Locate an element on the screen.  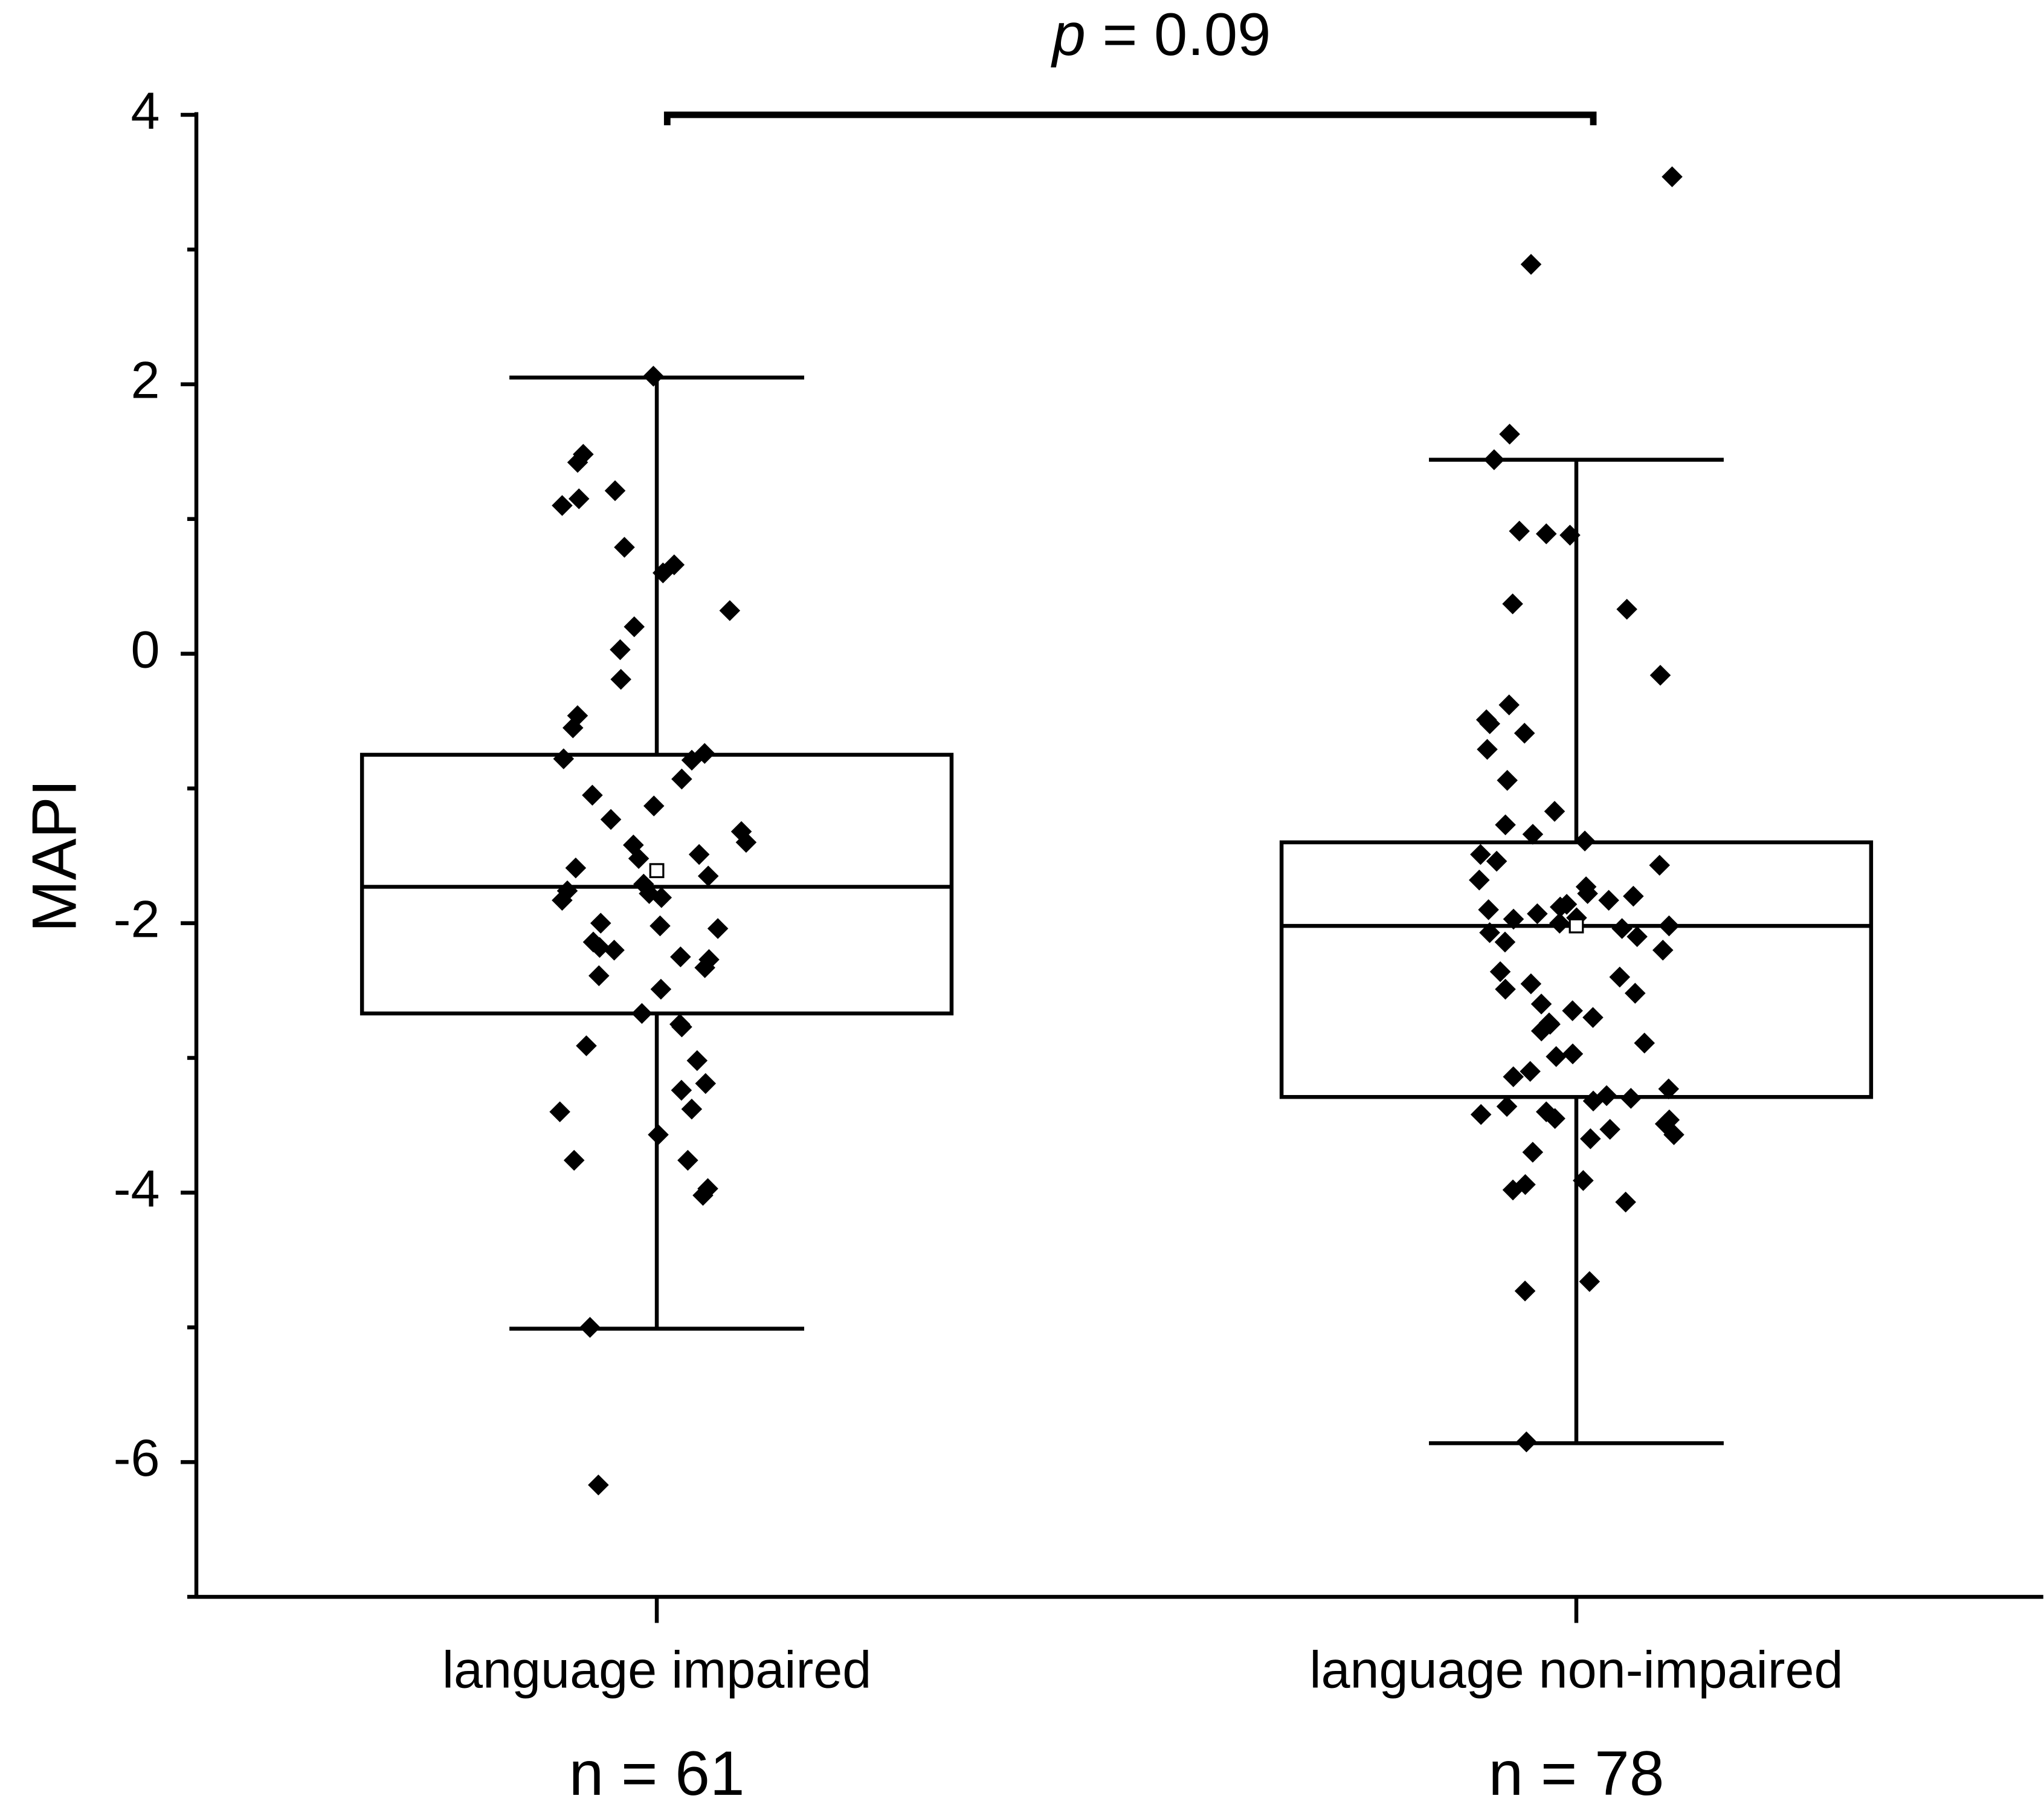
mean-marker is located at coordinates (657, 871).